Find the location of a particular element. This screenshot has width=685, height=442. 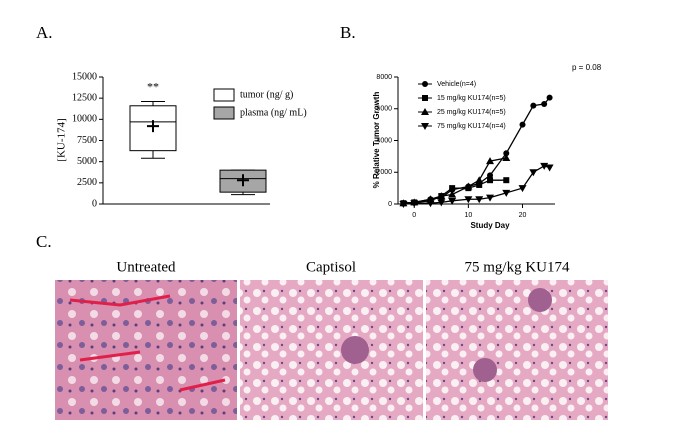

image-caption: Untreated is located at coordinates (146, 267).